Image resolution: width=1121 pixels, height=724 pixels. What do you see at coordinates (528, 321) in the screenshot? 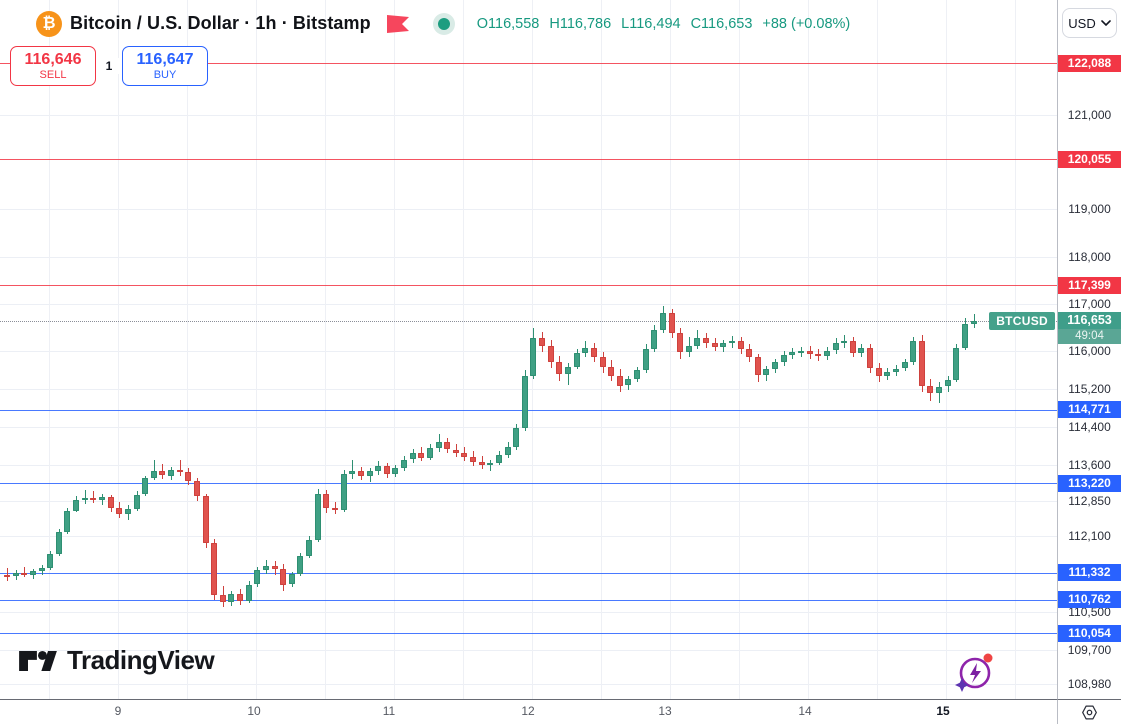
I see `current-price-line` at bounding box center [528, 321].